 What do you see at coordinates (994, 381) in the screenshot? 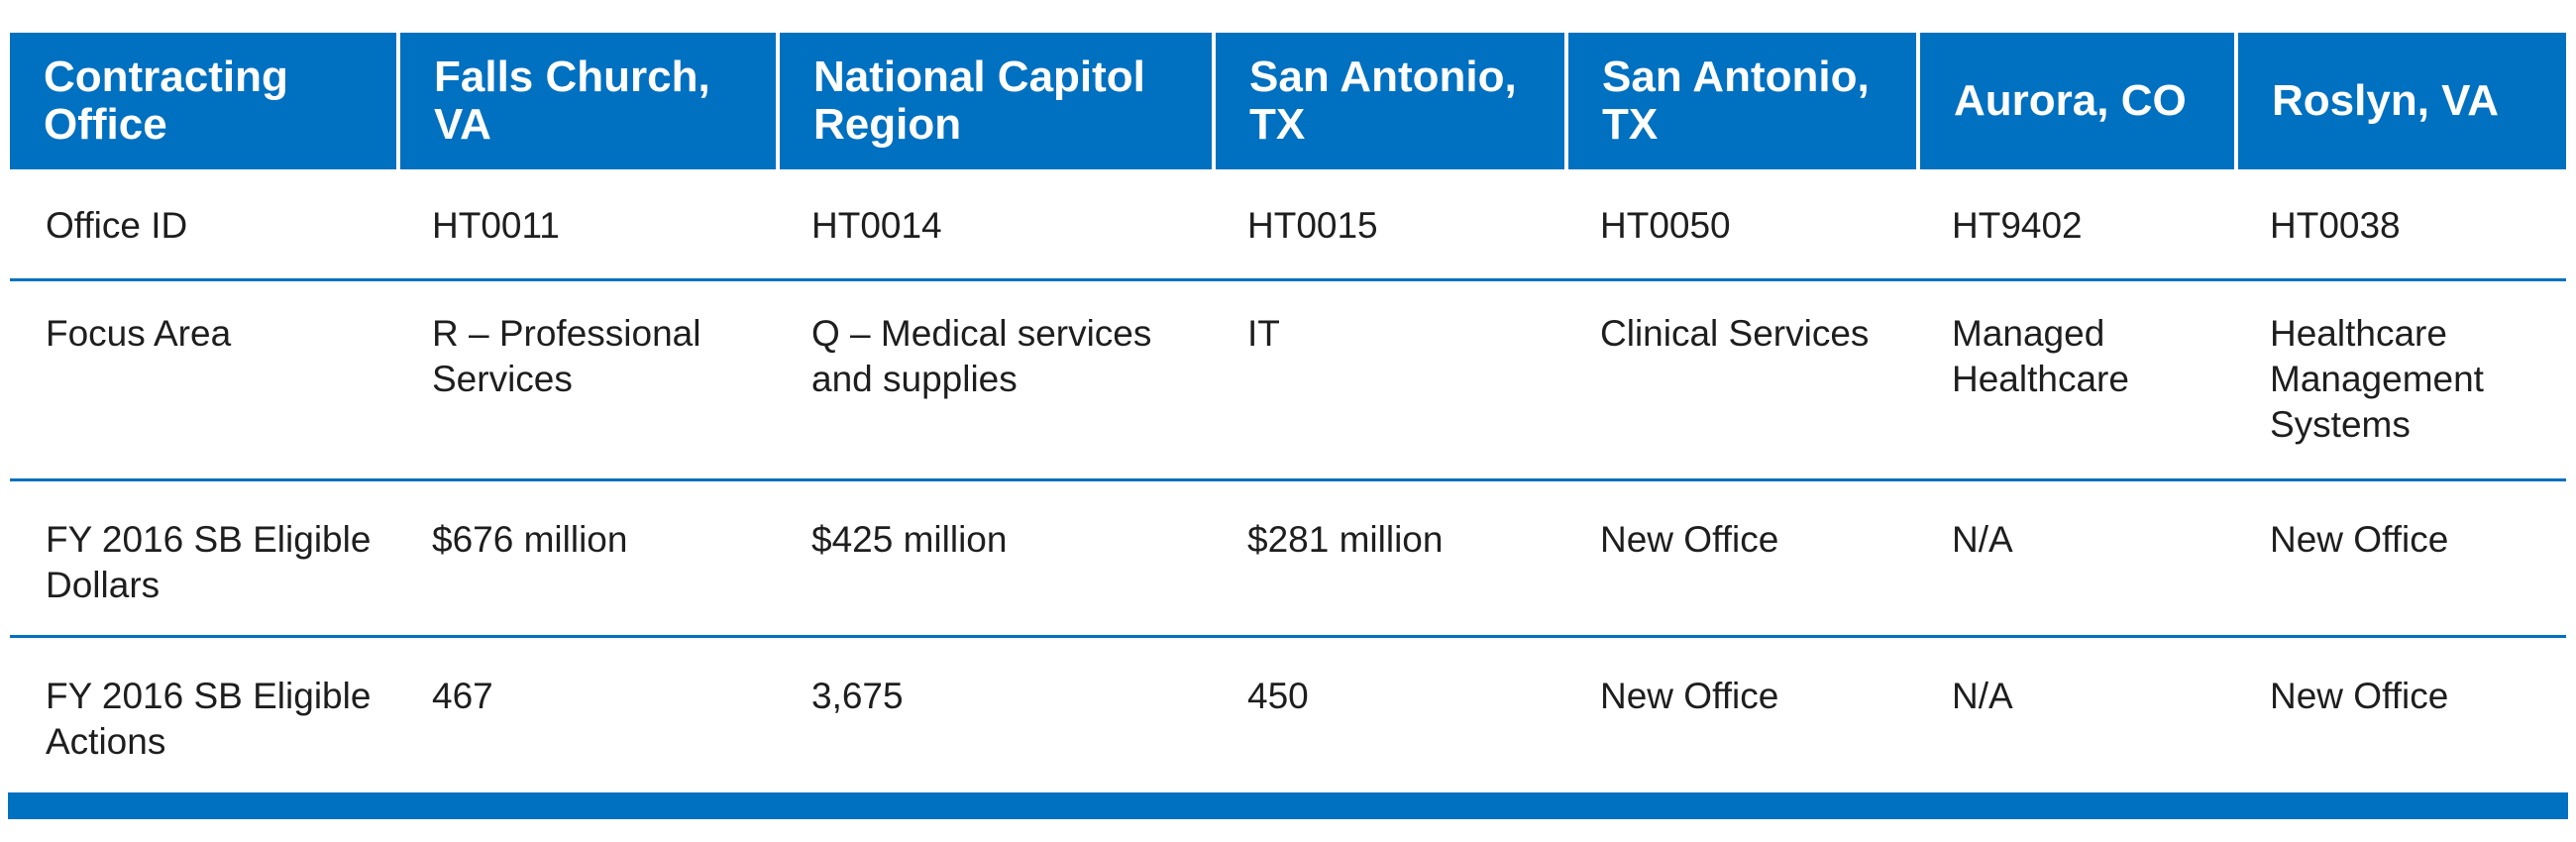
I see `table-cell: Q – Medical services and supplies` at bounding box center [994, 381].